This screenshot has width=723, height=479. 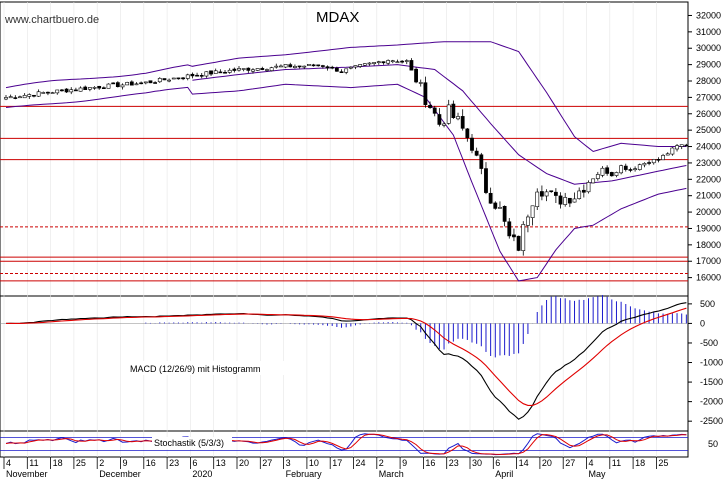 What do you see at coordinates (616, 463) in the screenshot?
I see `x-day-label: 11` at bounding box center [616, 463].